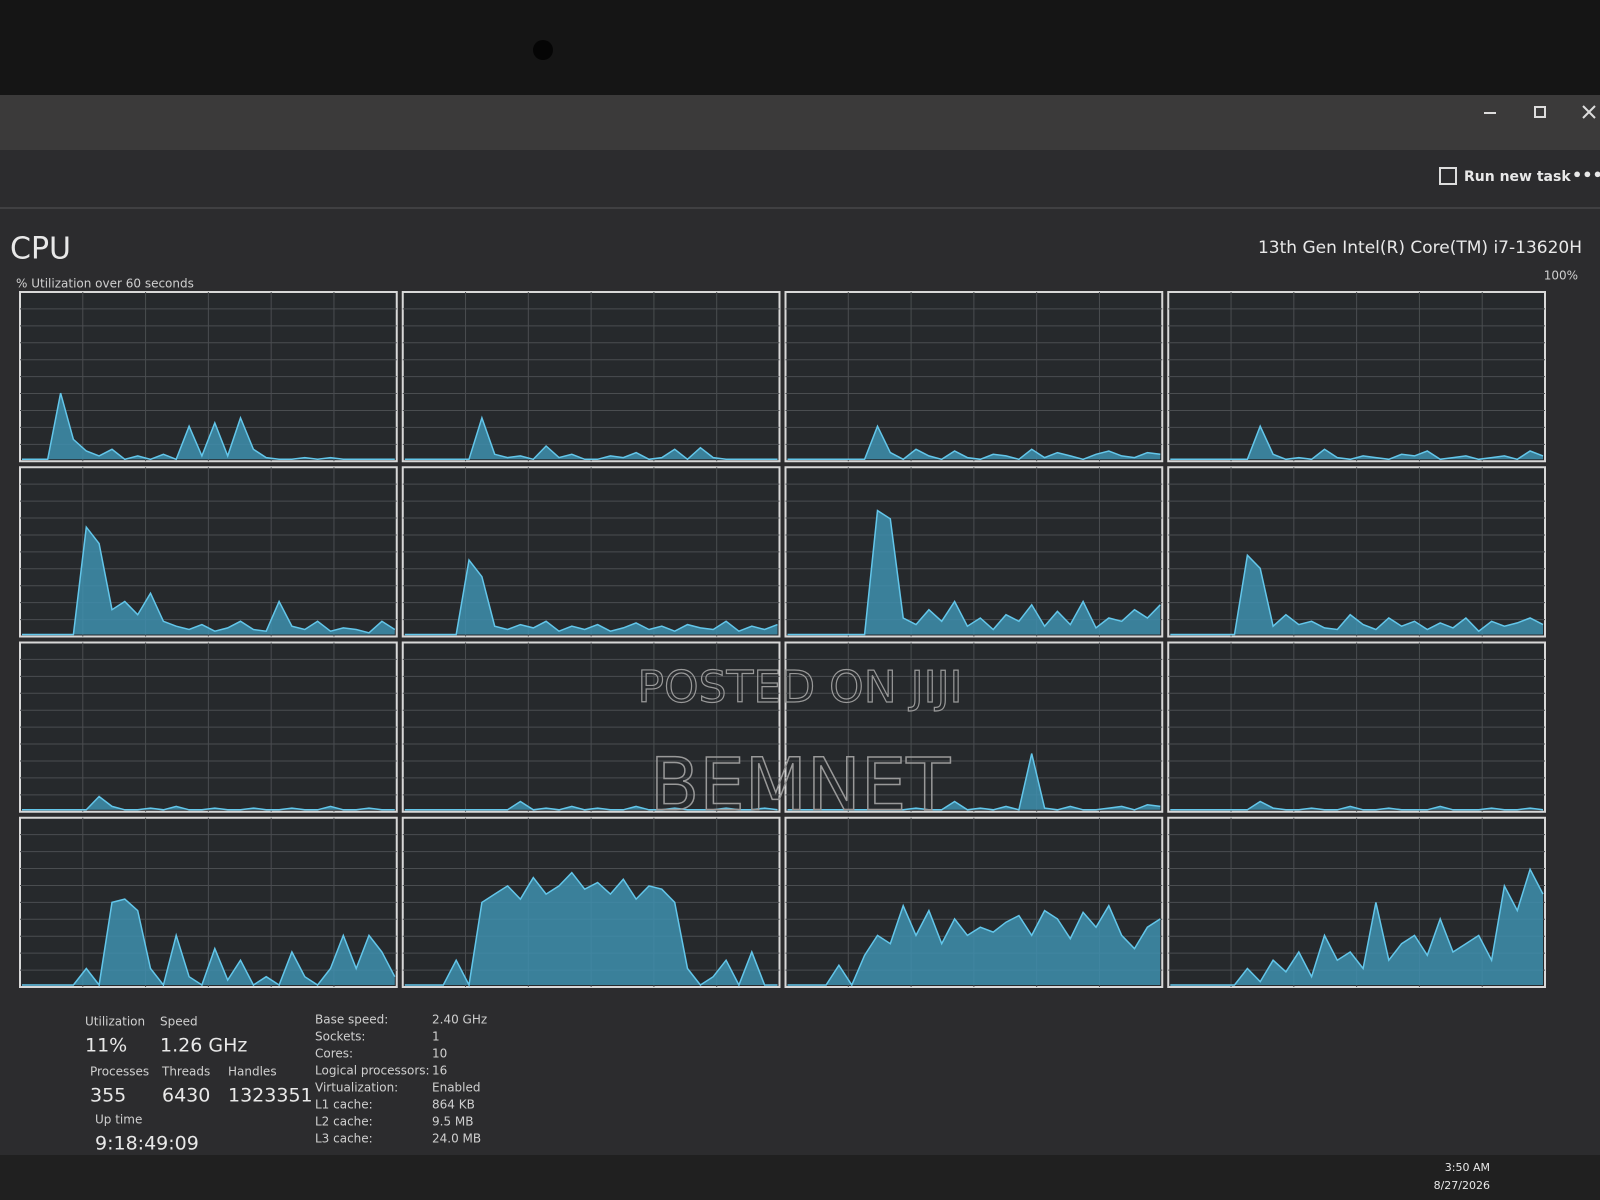 The width and height of the screenshot is (1600, 1200). What do you see at coordinates (270, 1096) in the screenshot?
I see `stat-value: 1323351` at bounding box center [270, 1096].